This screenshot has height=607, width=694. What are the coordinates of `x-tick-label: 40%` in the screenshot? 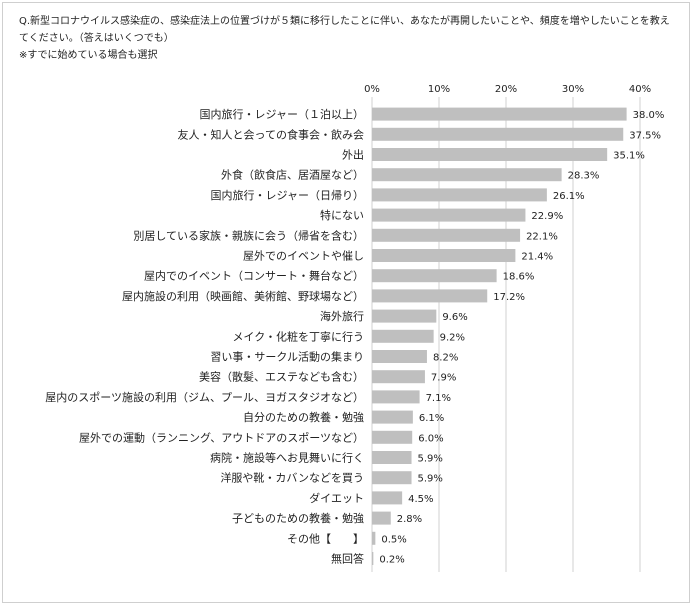 It's located at (640, 89).